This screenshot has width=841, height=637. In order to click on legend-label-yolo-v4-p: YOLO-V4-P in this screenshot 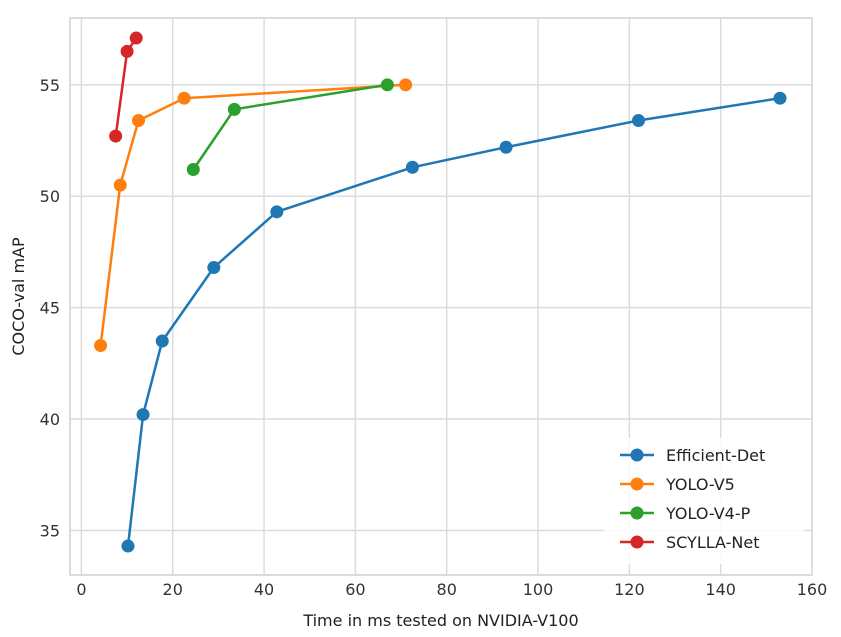, I will do `click(708, 513)`.